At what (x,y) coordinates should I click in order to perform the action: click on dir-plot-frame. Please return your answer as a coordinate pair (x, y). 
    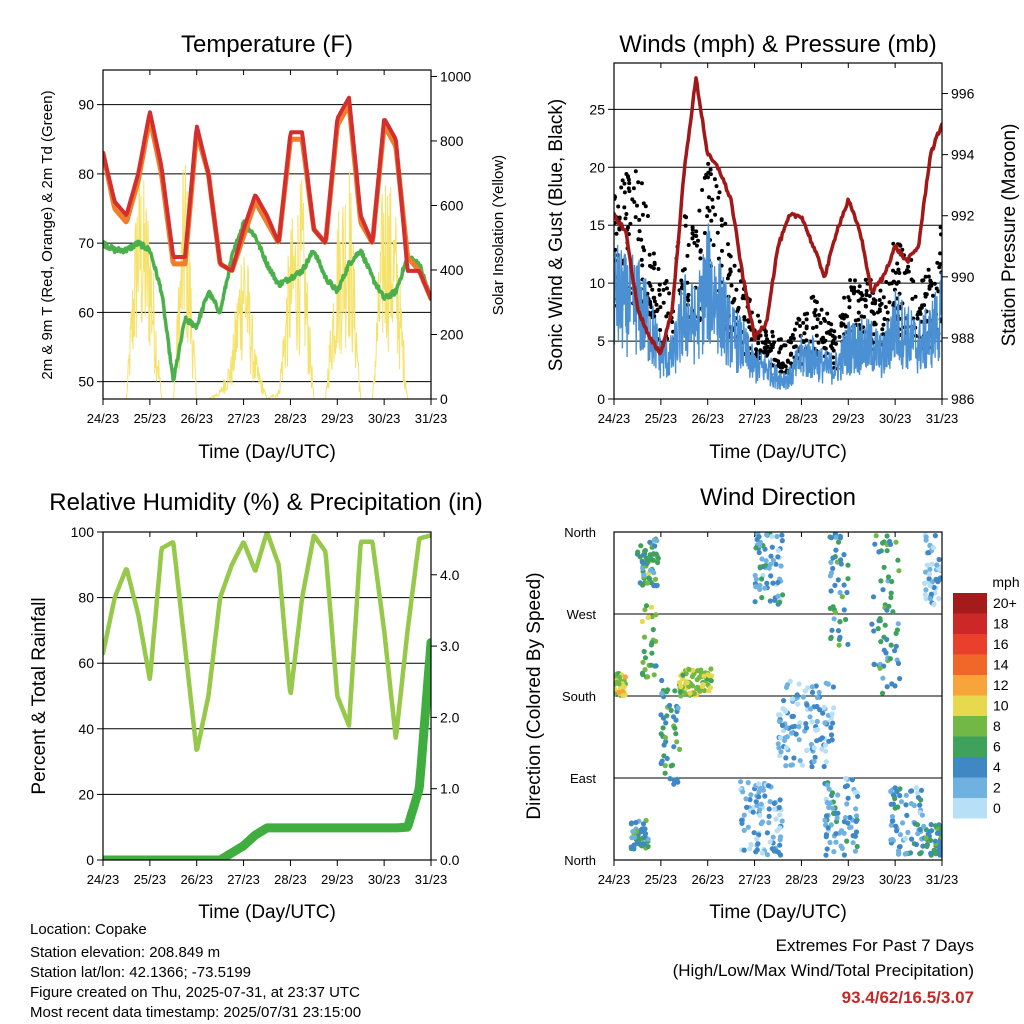
    Looking at the image, I should click on (778, 696).